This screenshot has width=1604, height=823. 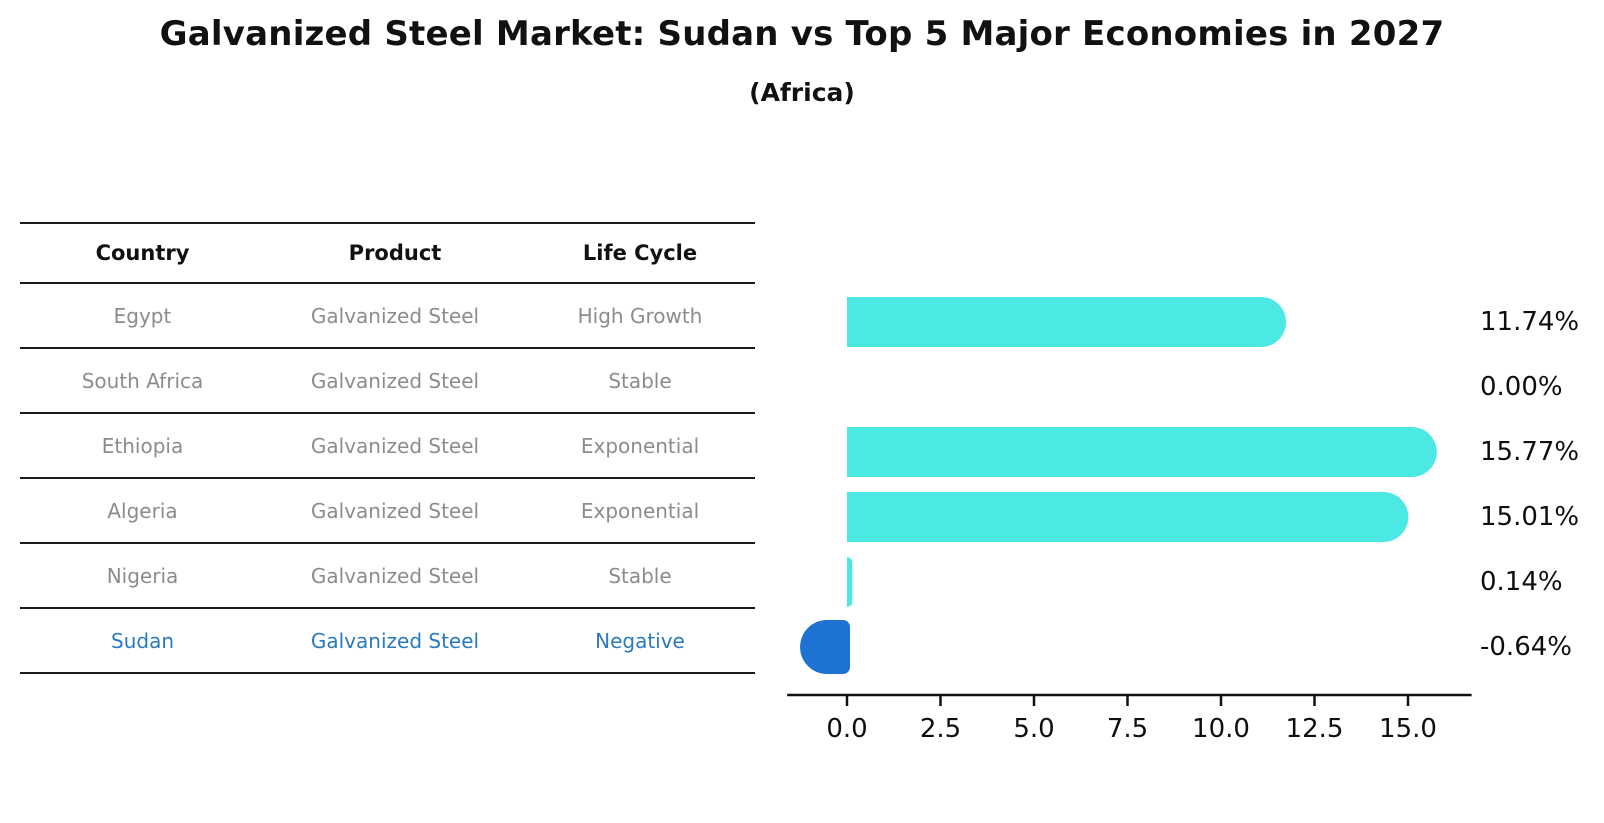 What do you see at coordinates (1526, 647) in the screenshot?
I see `bar-value-label-sudan: -0.64%` at bounding box center [1526, 647].